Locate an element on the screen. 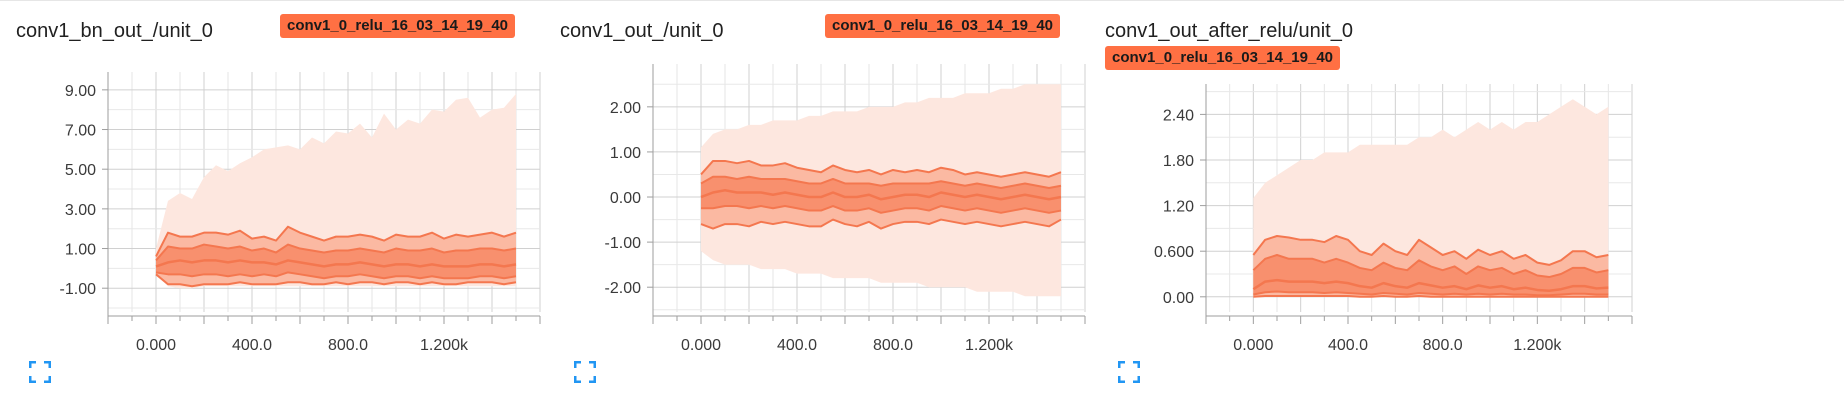 The width and height of the screenshot is (1844, 404). y-tick-label: 5.00 is located at coordinates (80, 170).